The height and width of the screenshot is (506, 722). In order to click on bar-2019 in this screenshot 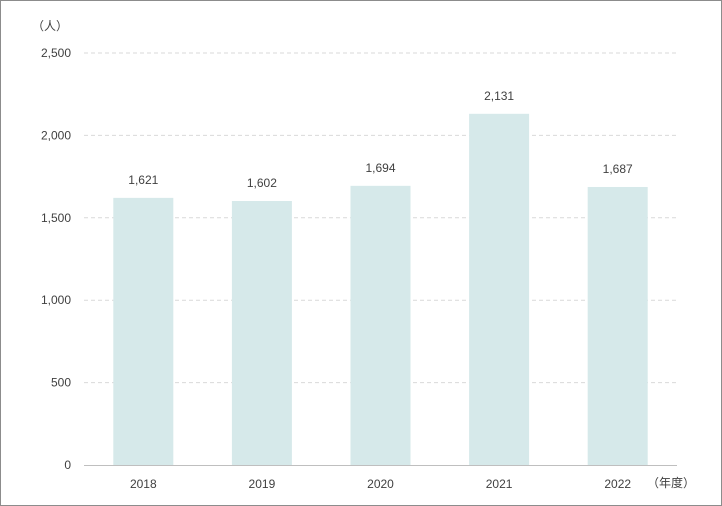, I will do `click(261, 332)`.